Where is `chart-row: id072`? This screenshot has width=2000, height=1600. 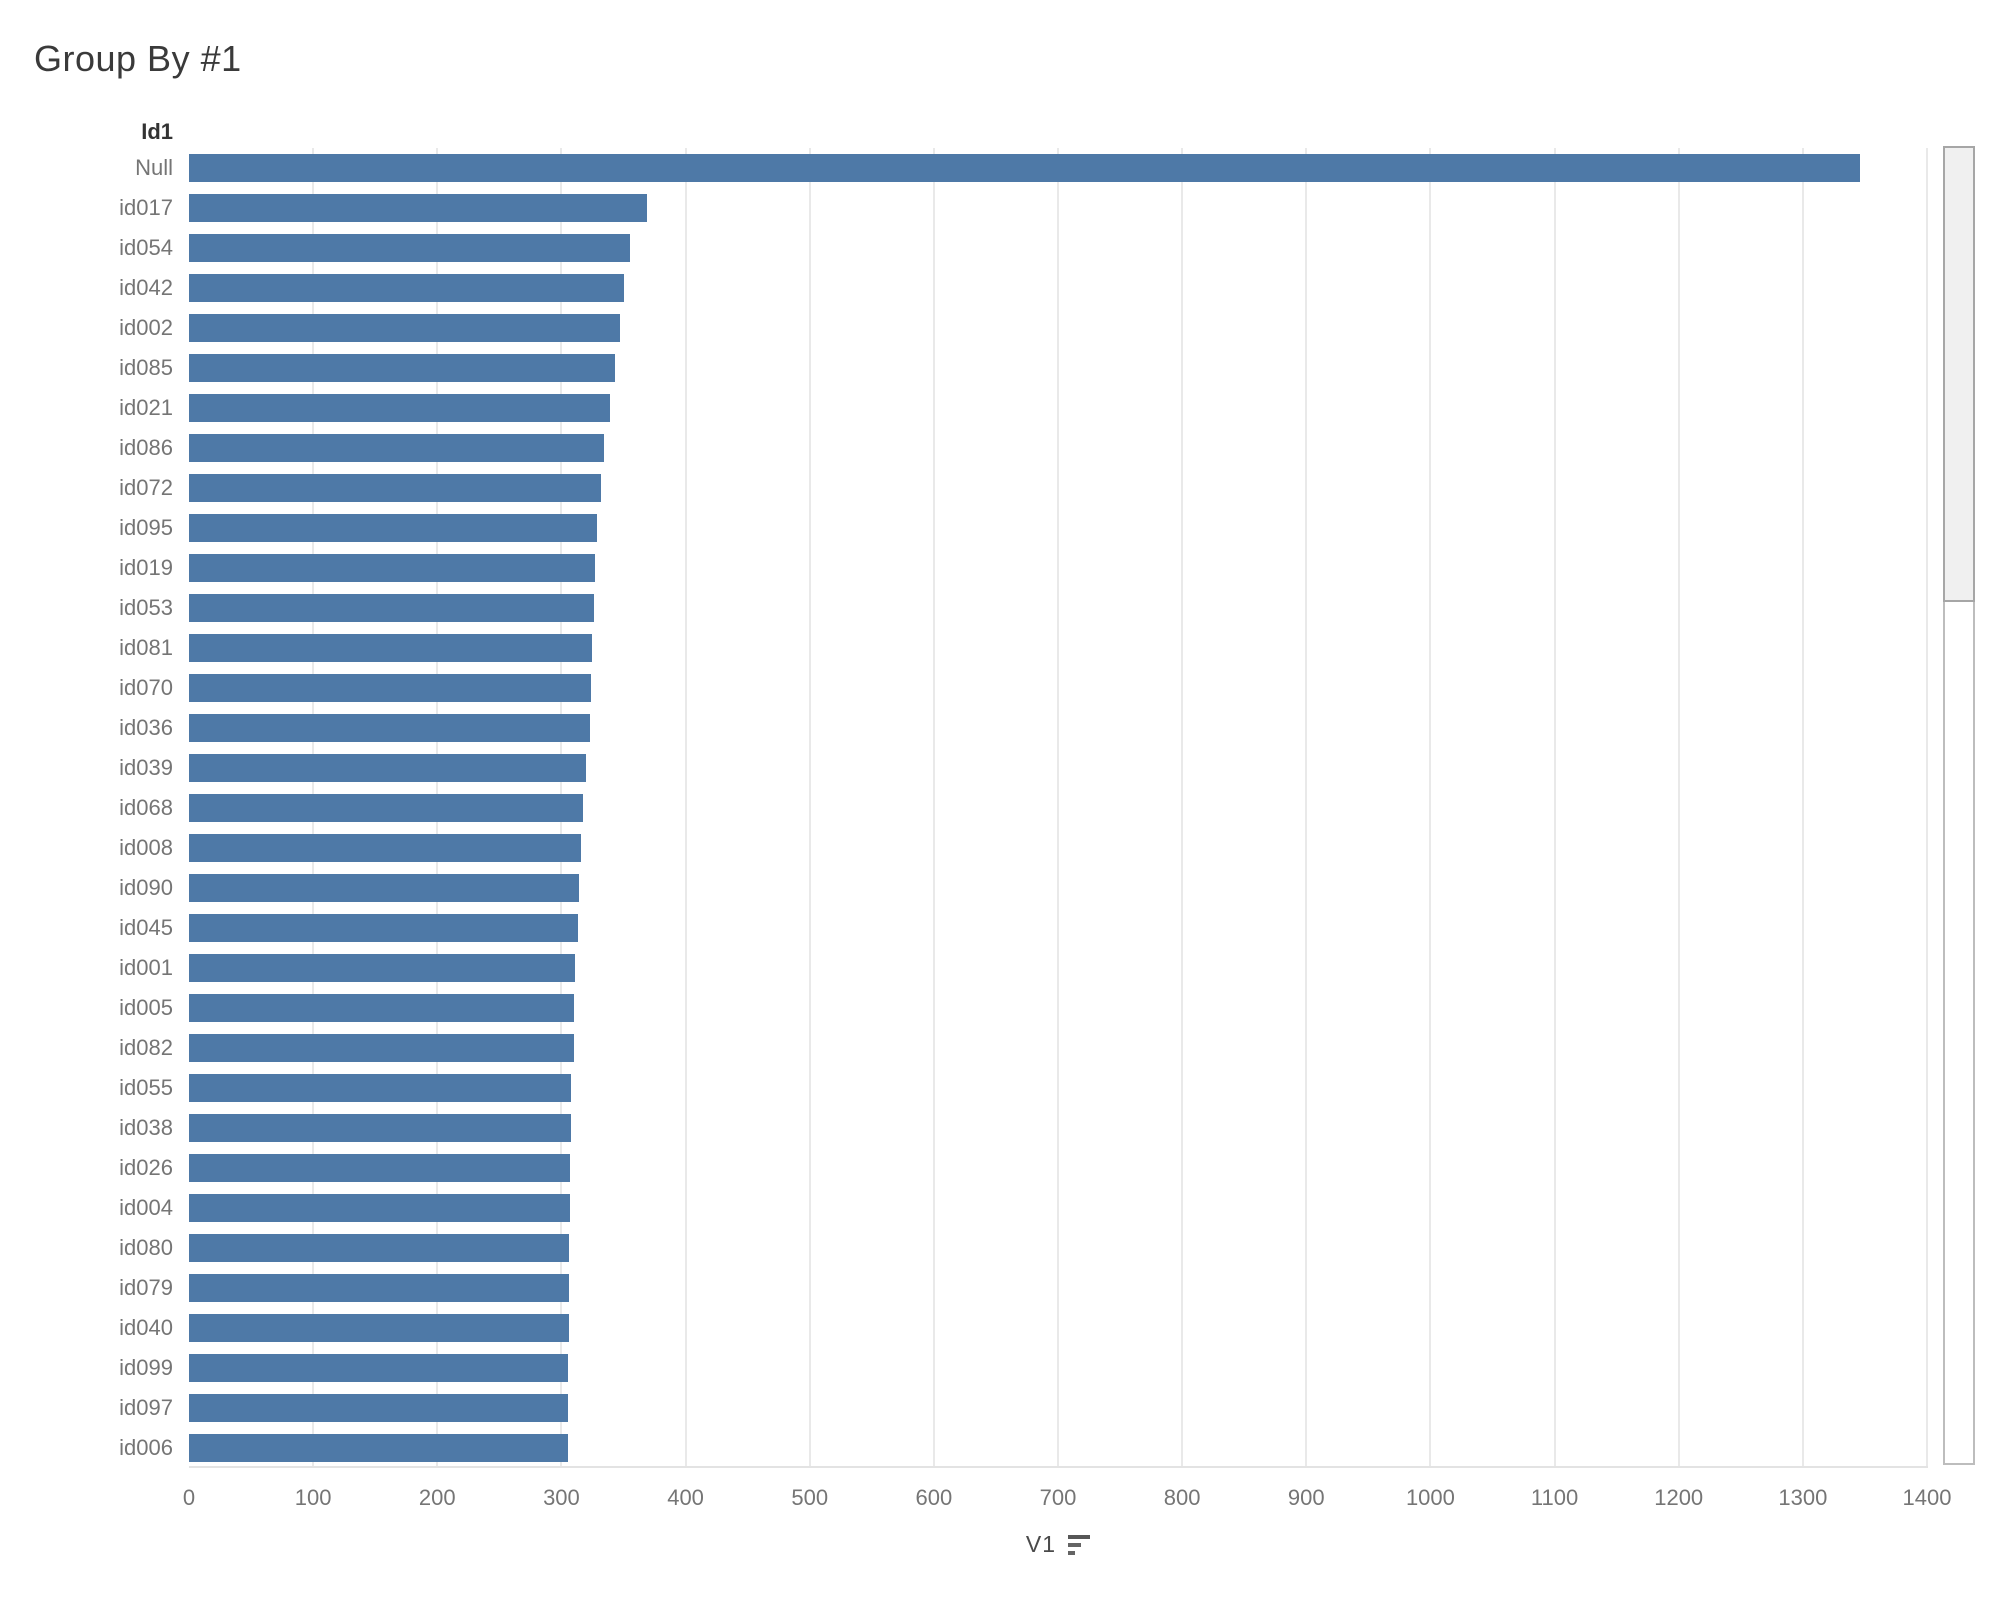
chart-row: id072 is located at coordinates (970, 488).